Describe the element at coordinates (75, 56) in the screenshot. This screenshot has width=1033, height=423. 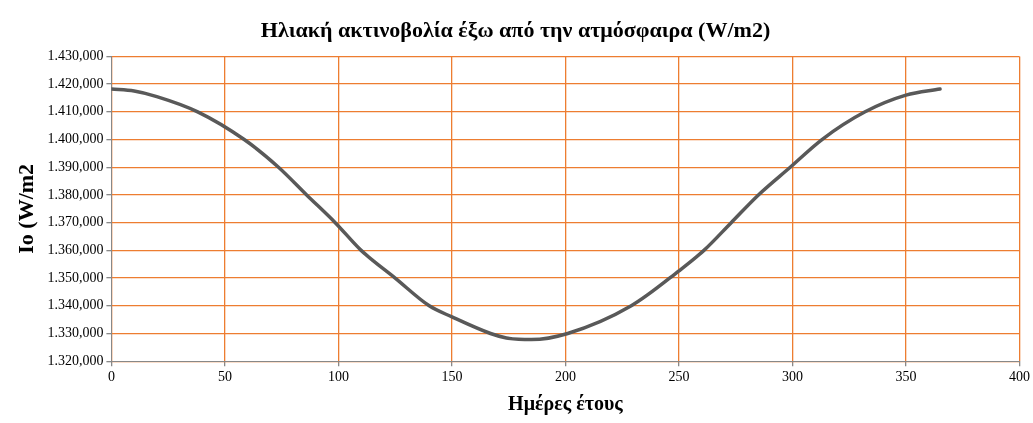
I see `y-tick-label: 1.430,000` at that location.